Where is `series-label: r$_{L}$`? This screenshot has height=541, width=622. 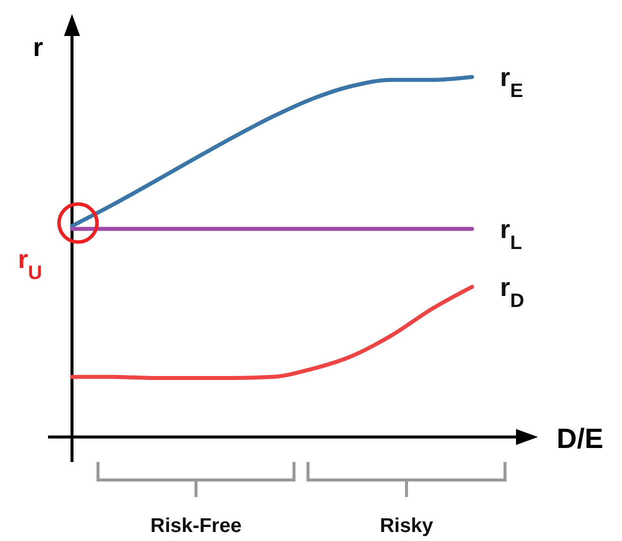 series-label: r$_{L}$ is located at coordinates (511, 234).